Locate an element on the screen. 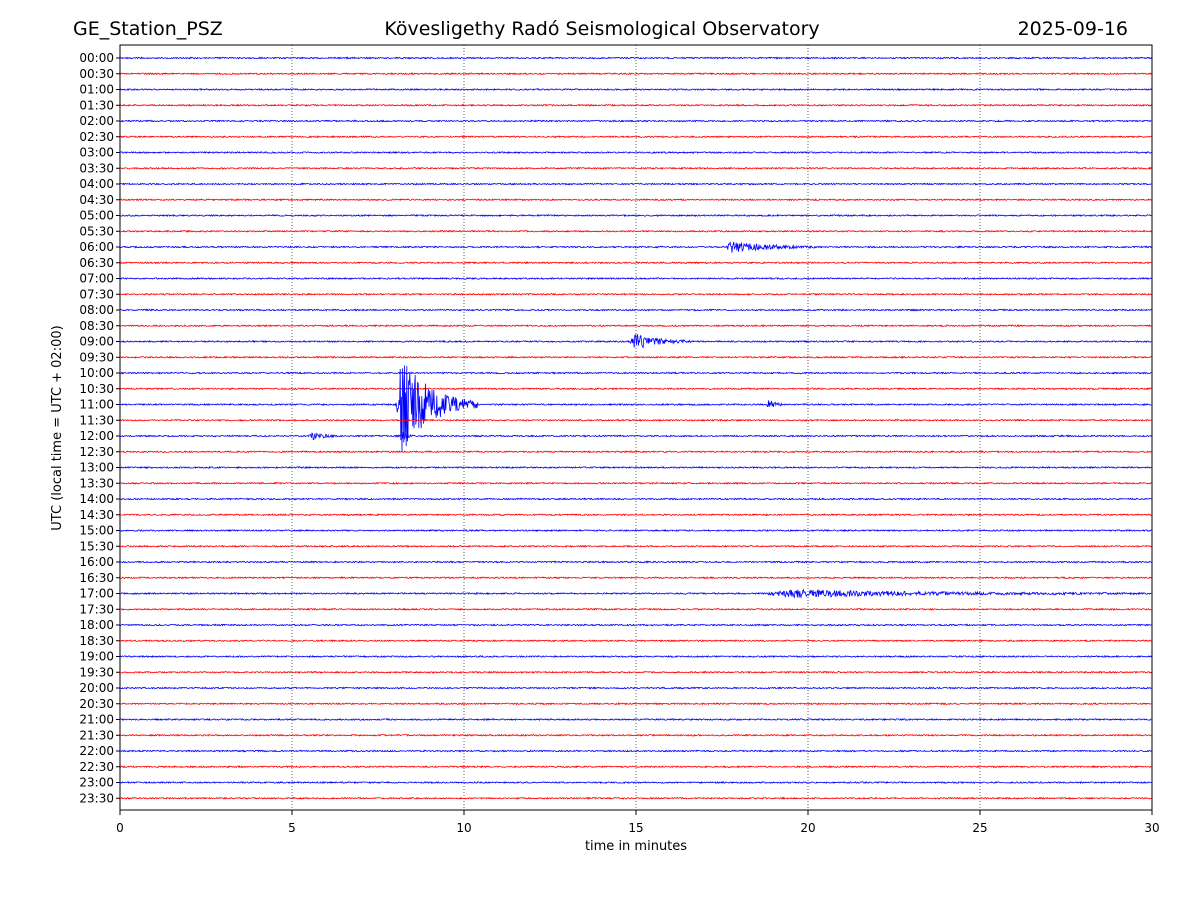 Image resolution: width=1200 pixels, height=900 pixels. y-tick-label: 05:00 is located at coordinates (96, 216).